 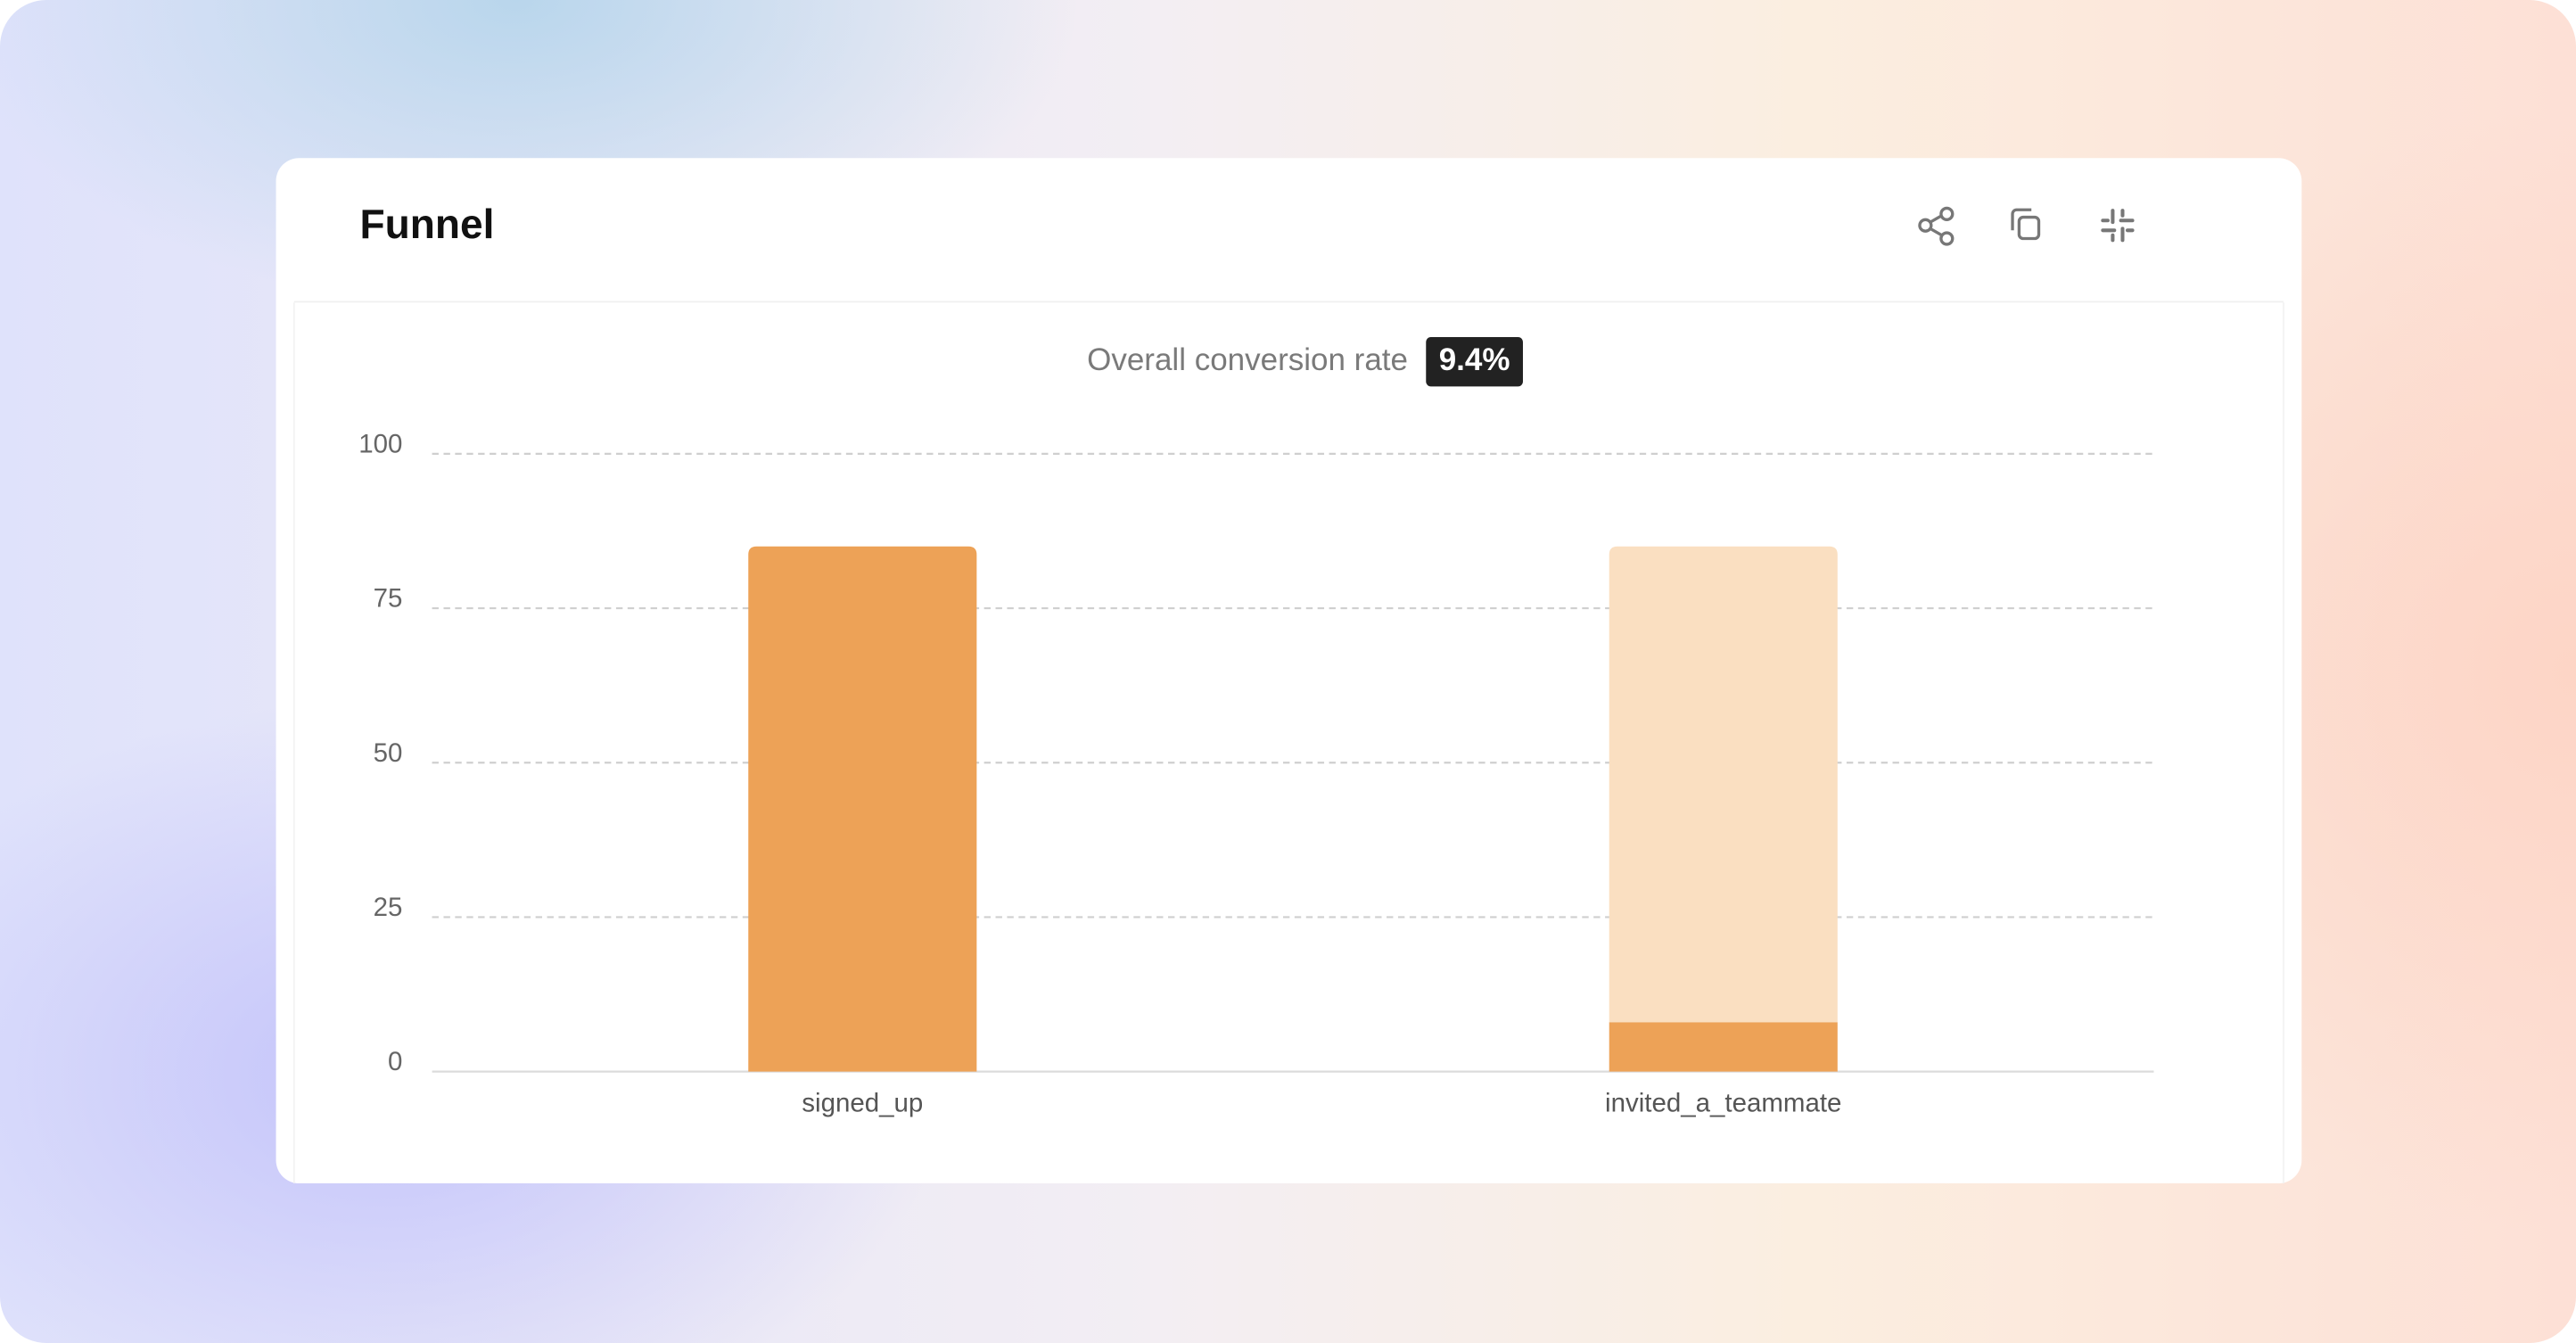 I want to click on slack-button, so click(x=2118, y=226).